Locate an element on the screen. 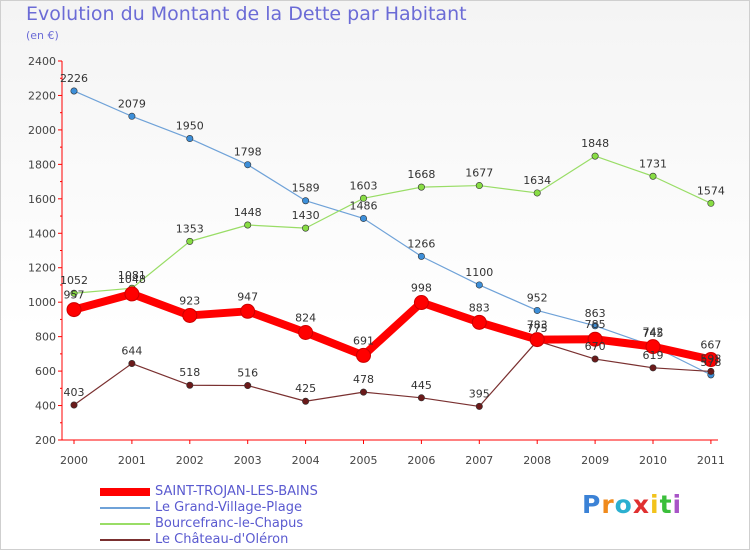 This screenshot has height=550, width=750. data-label: 1081 is located at coordinates (132, 275).